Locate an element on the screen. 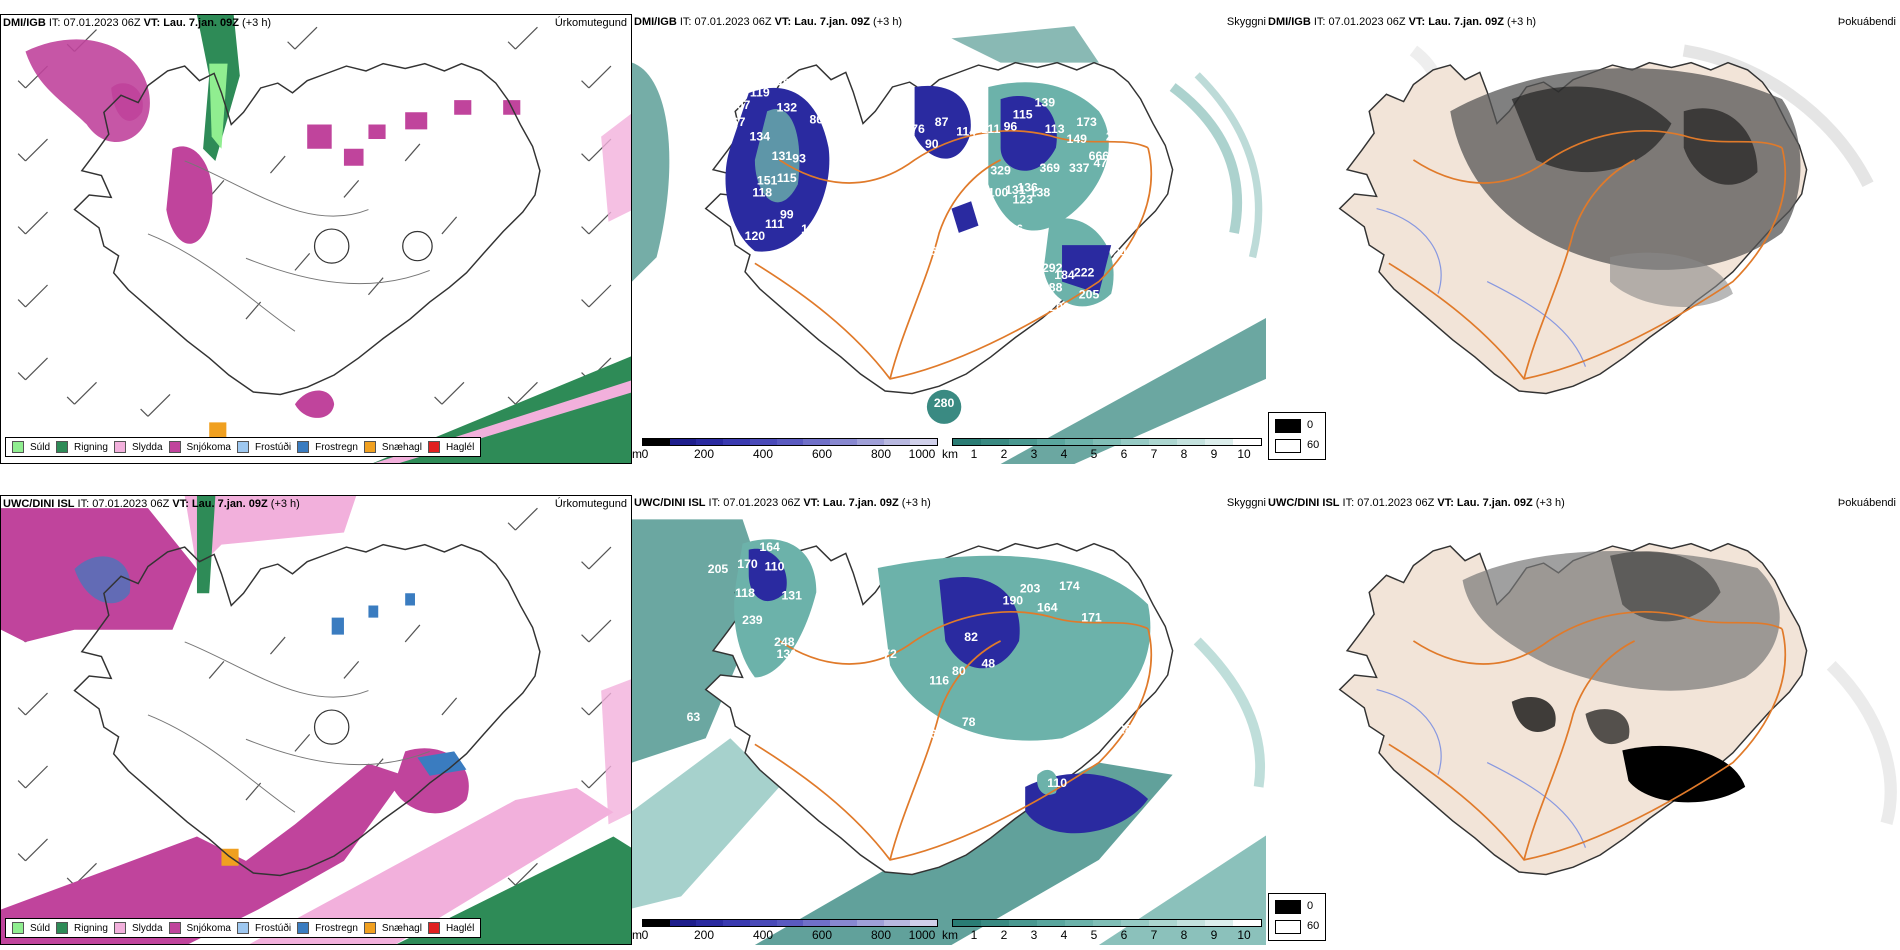 This screenshot has height=950, width=1900. cloud-base-label: 90 is located at coordinates (932, 144).